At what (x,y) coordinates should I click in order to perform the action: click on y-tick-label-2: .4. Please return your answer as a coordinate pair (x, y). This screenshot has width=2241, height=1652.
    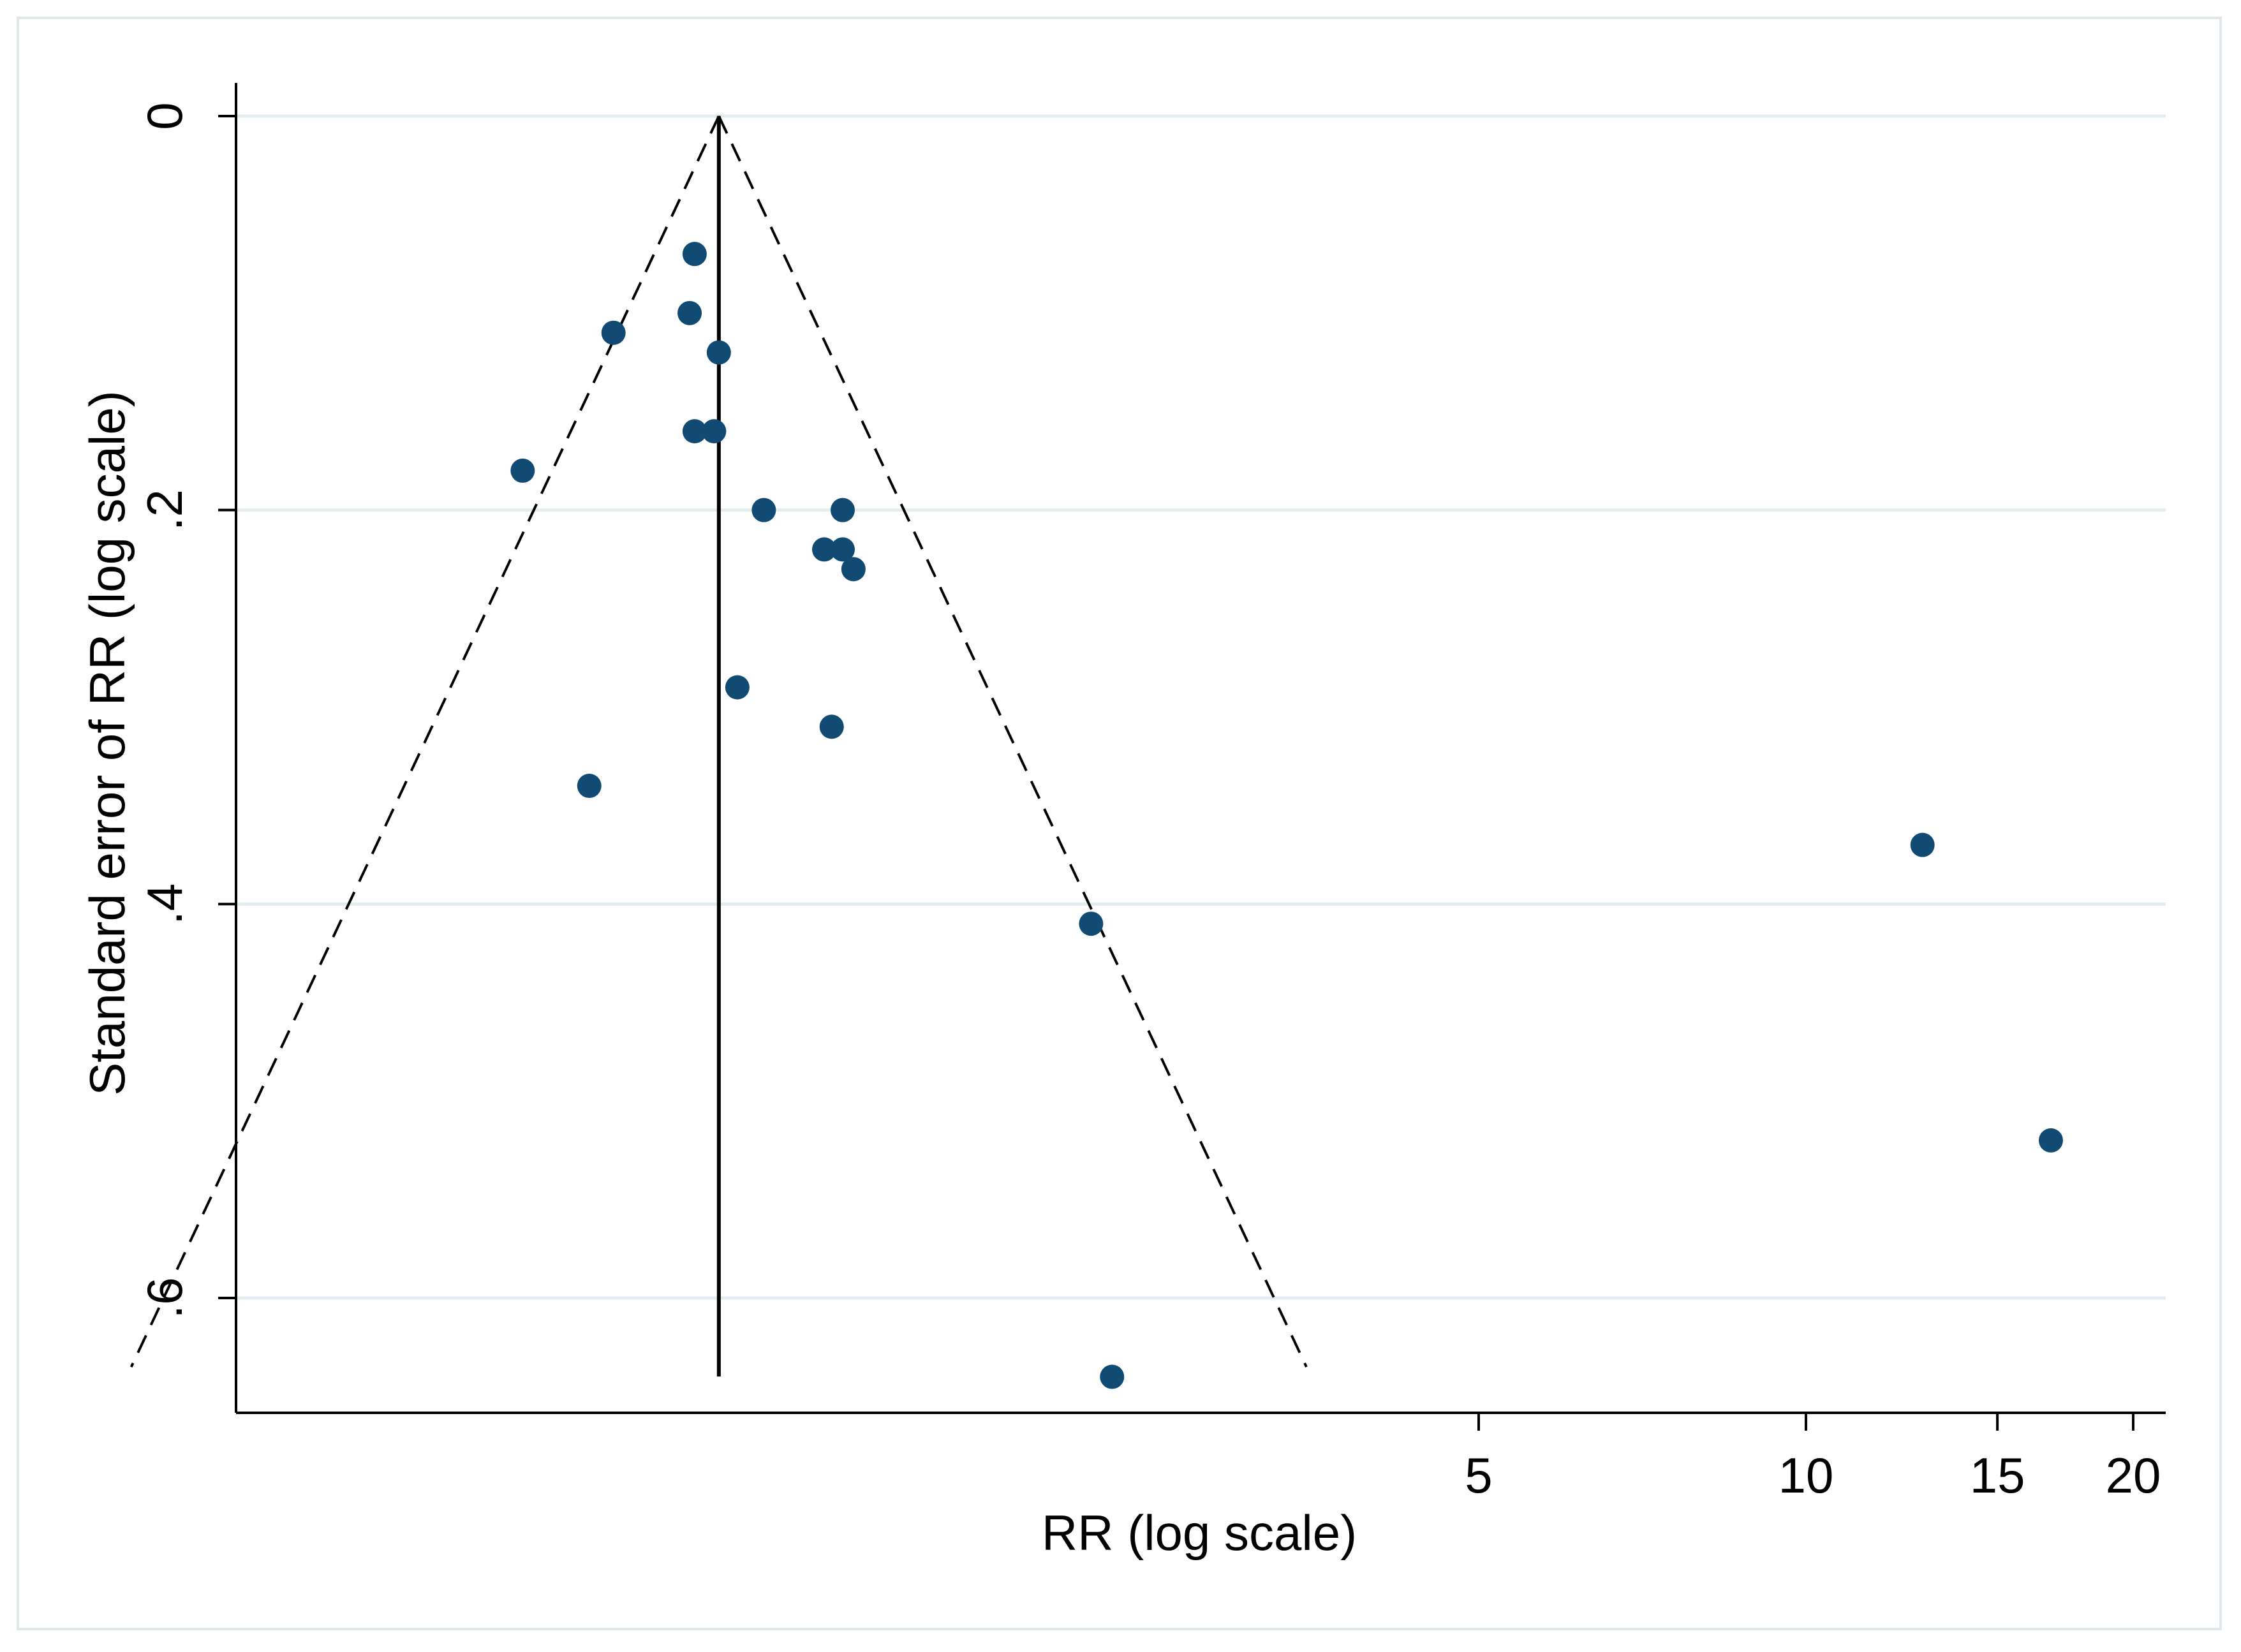
    Looking at the image, I should click on (165, 904).